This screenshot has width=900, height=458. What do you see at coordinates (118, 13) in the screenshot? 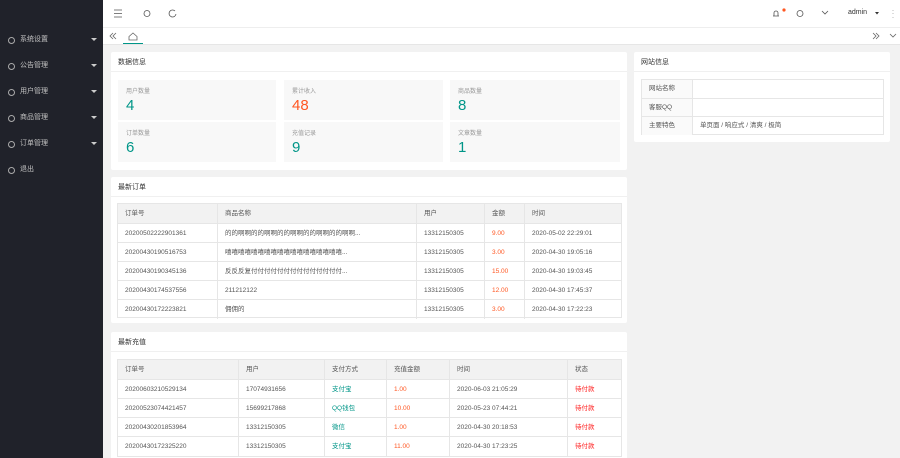
I see `menu-toggle` at bounding box center [118, 13].